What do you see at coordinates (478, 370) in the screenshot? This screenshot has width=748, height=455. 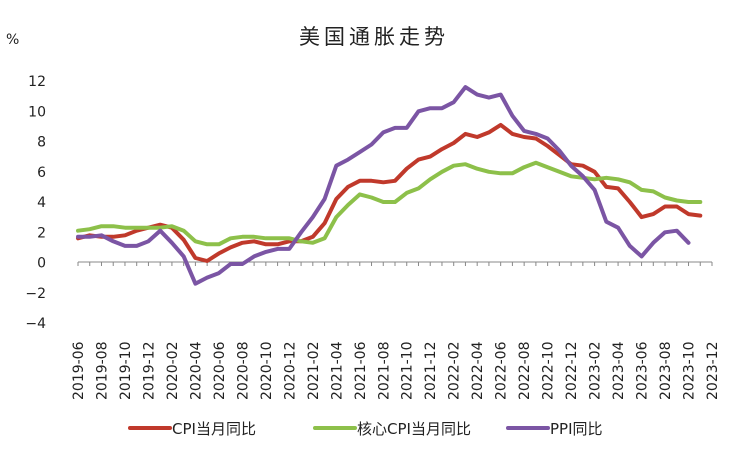 I see `x-tick-label: 2022-04` at bounding box center [478, 370].